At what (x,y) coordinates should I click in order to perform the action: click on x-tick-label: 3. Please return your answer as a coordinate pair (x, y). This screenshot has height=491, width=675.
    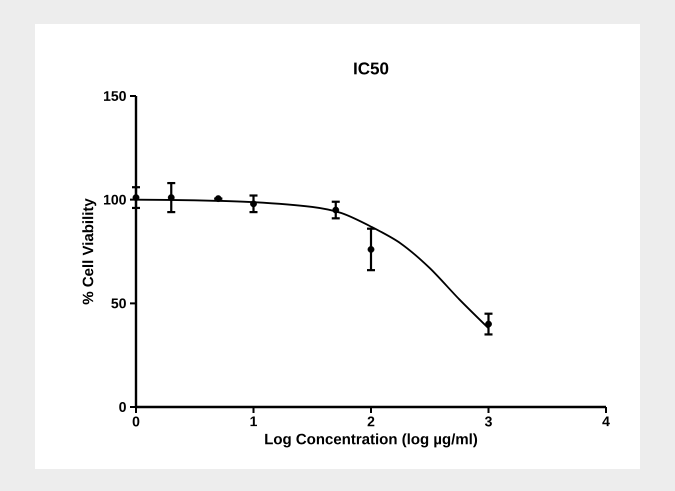
    Looking at the image, I should click on (488, 421).